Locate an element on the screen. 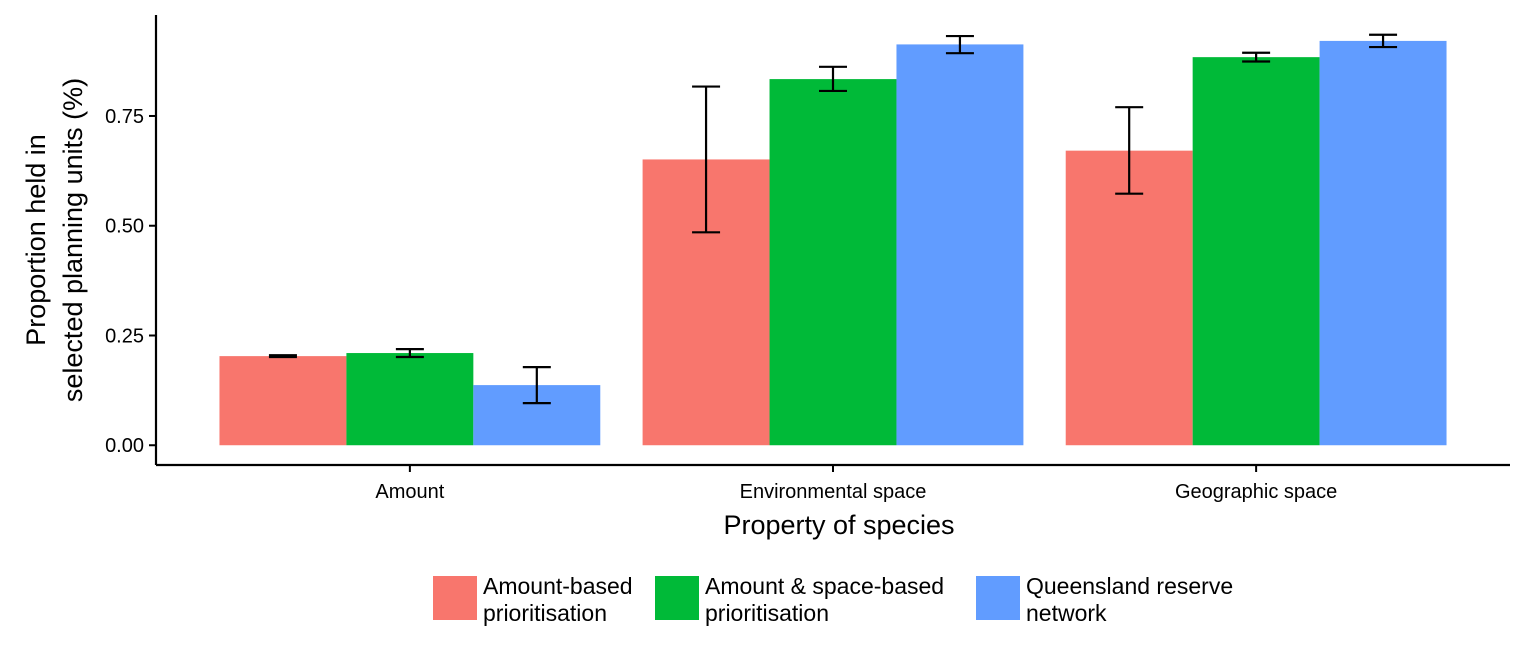 The width and height of the screenshot is (1536, 672). legend-label: Amount-based prioritisation is located at coordinates (558, 599).